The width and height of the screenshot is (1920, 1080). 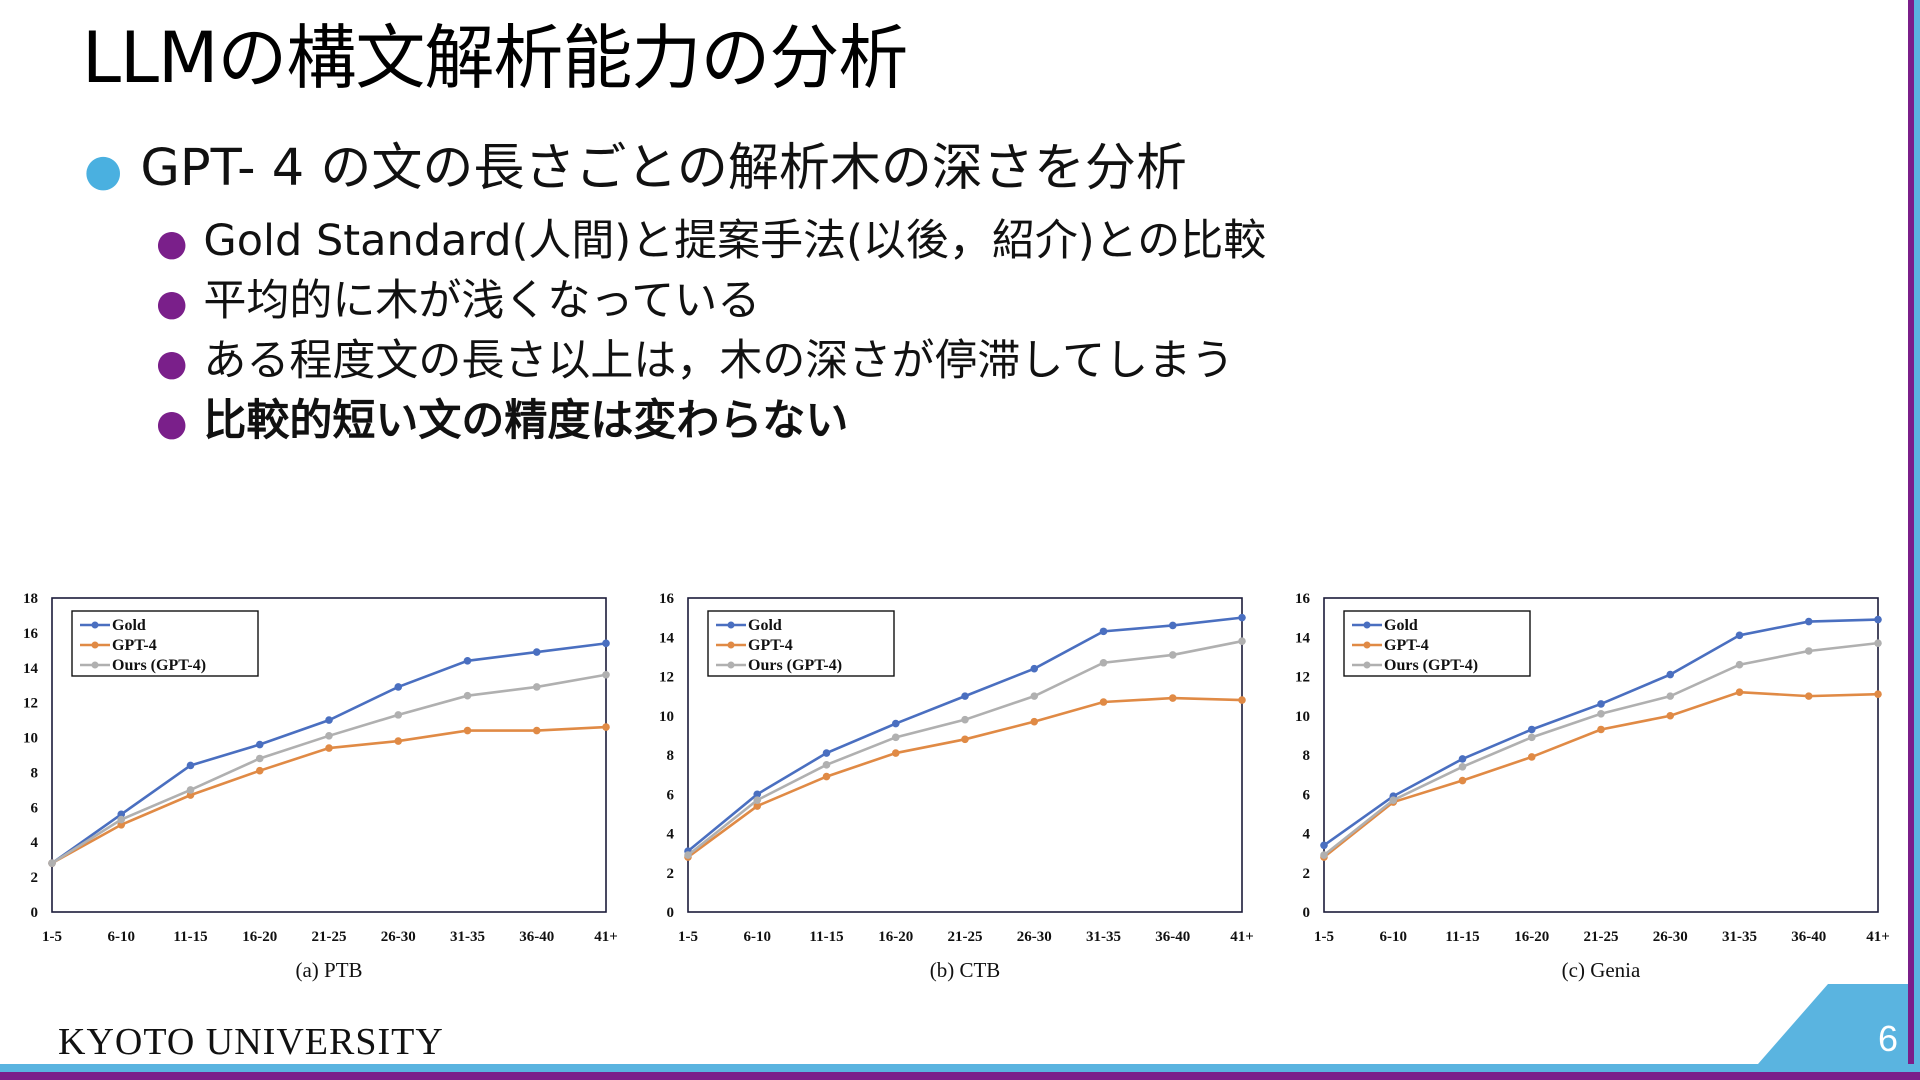 What do you see at coordinates (35, 808) in the screenshot?
I see `y-tick-label: 6` at bounding box center [35, 808].